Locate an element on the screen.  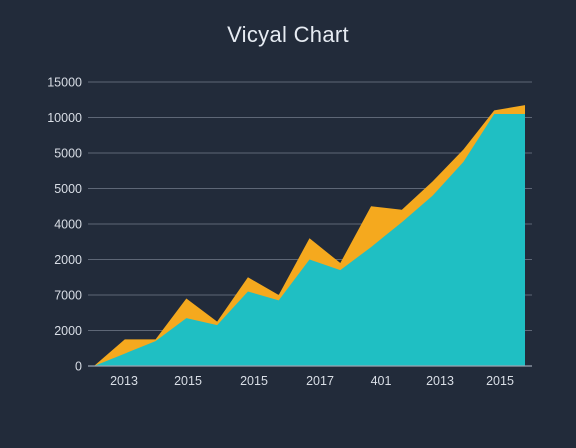
y-tick-label: 7000 is located at coordinates (68, 296).